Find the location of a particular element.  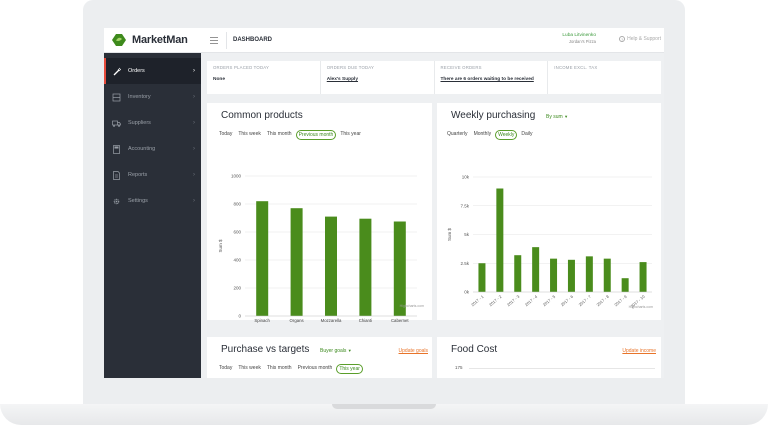

sidebar-item-settings: Settings › is located at coordinates (152, 201).